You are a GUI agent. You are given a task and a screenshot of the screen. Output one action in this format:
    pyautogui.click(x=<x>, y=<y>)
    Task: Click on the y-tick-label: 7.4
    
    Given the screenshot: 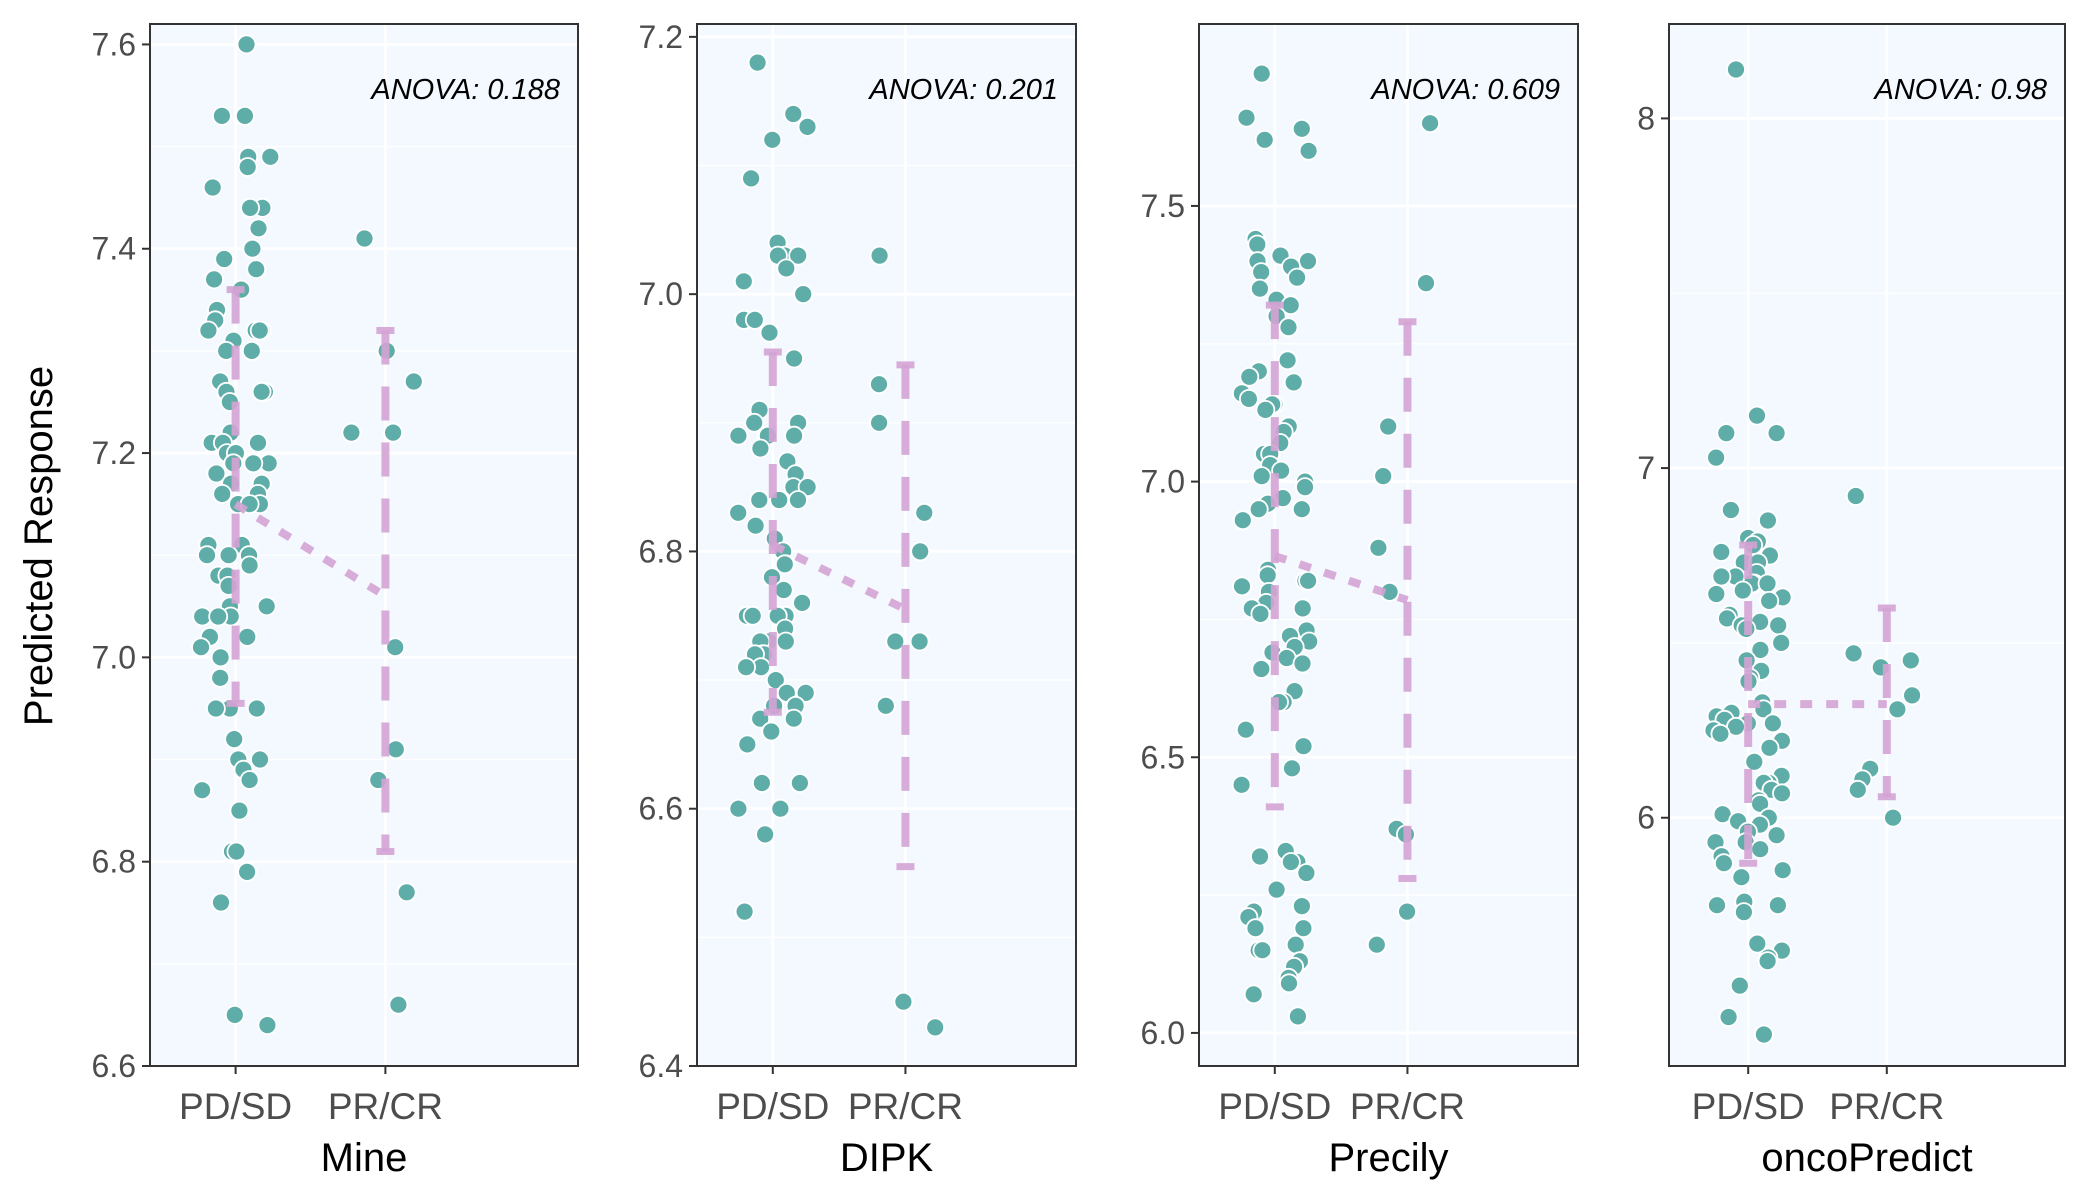 What is the action you would take?
    pyautogui.click(x=114, y=249)
    